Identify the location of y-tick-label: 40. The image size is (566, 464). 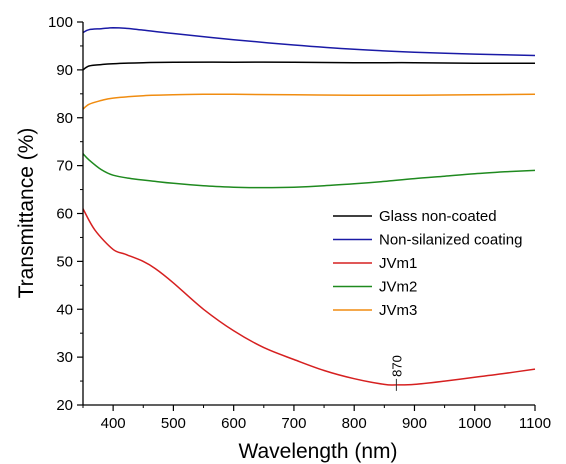
(64, 309).